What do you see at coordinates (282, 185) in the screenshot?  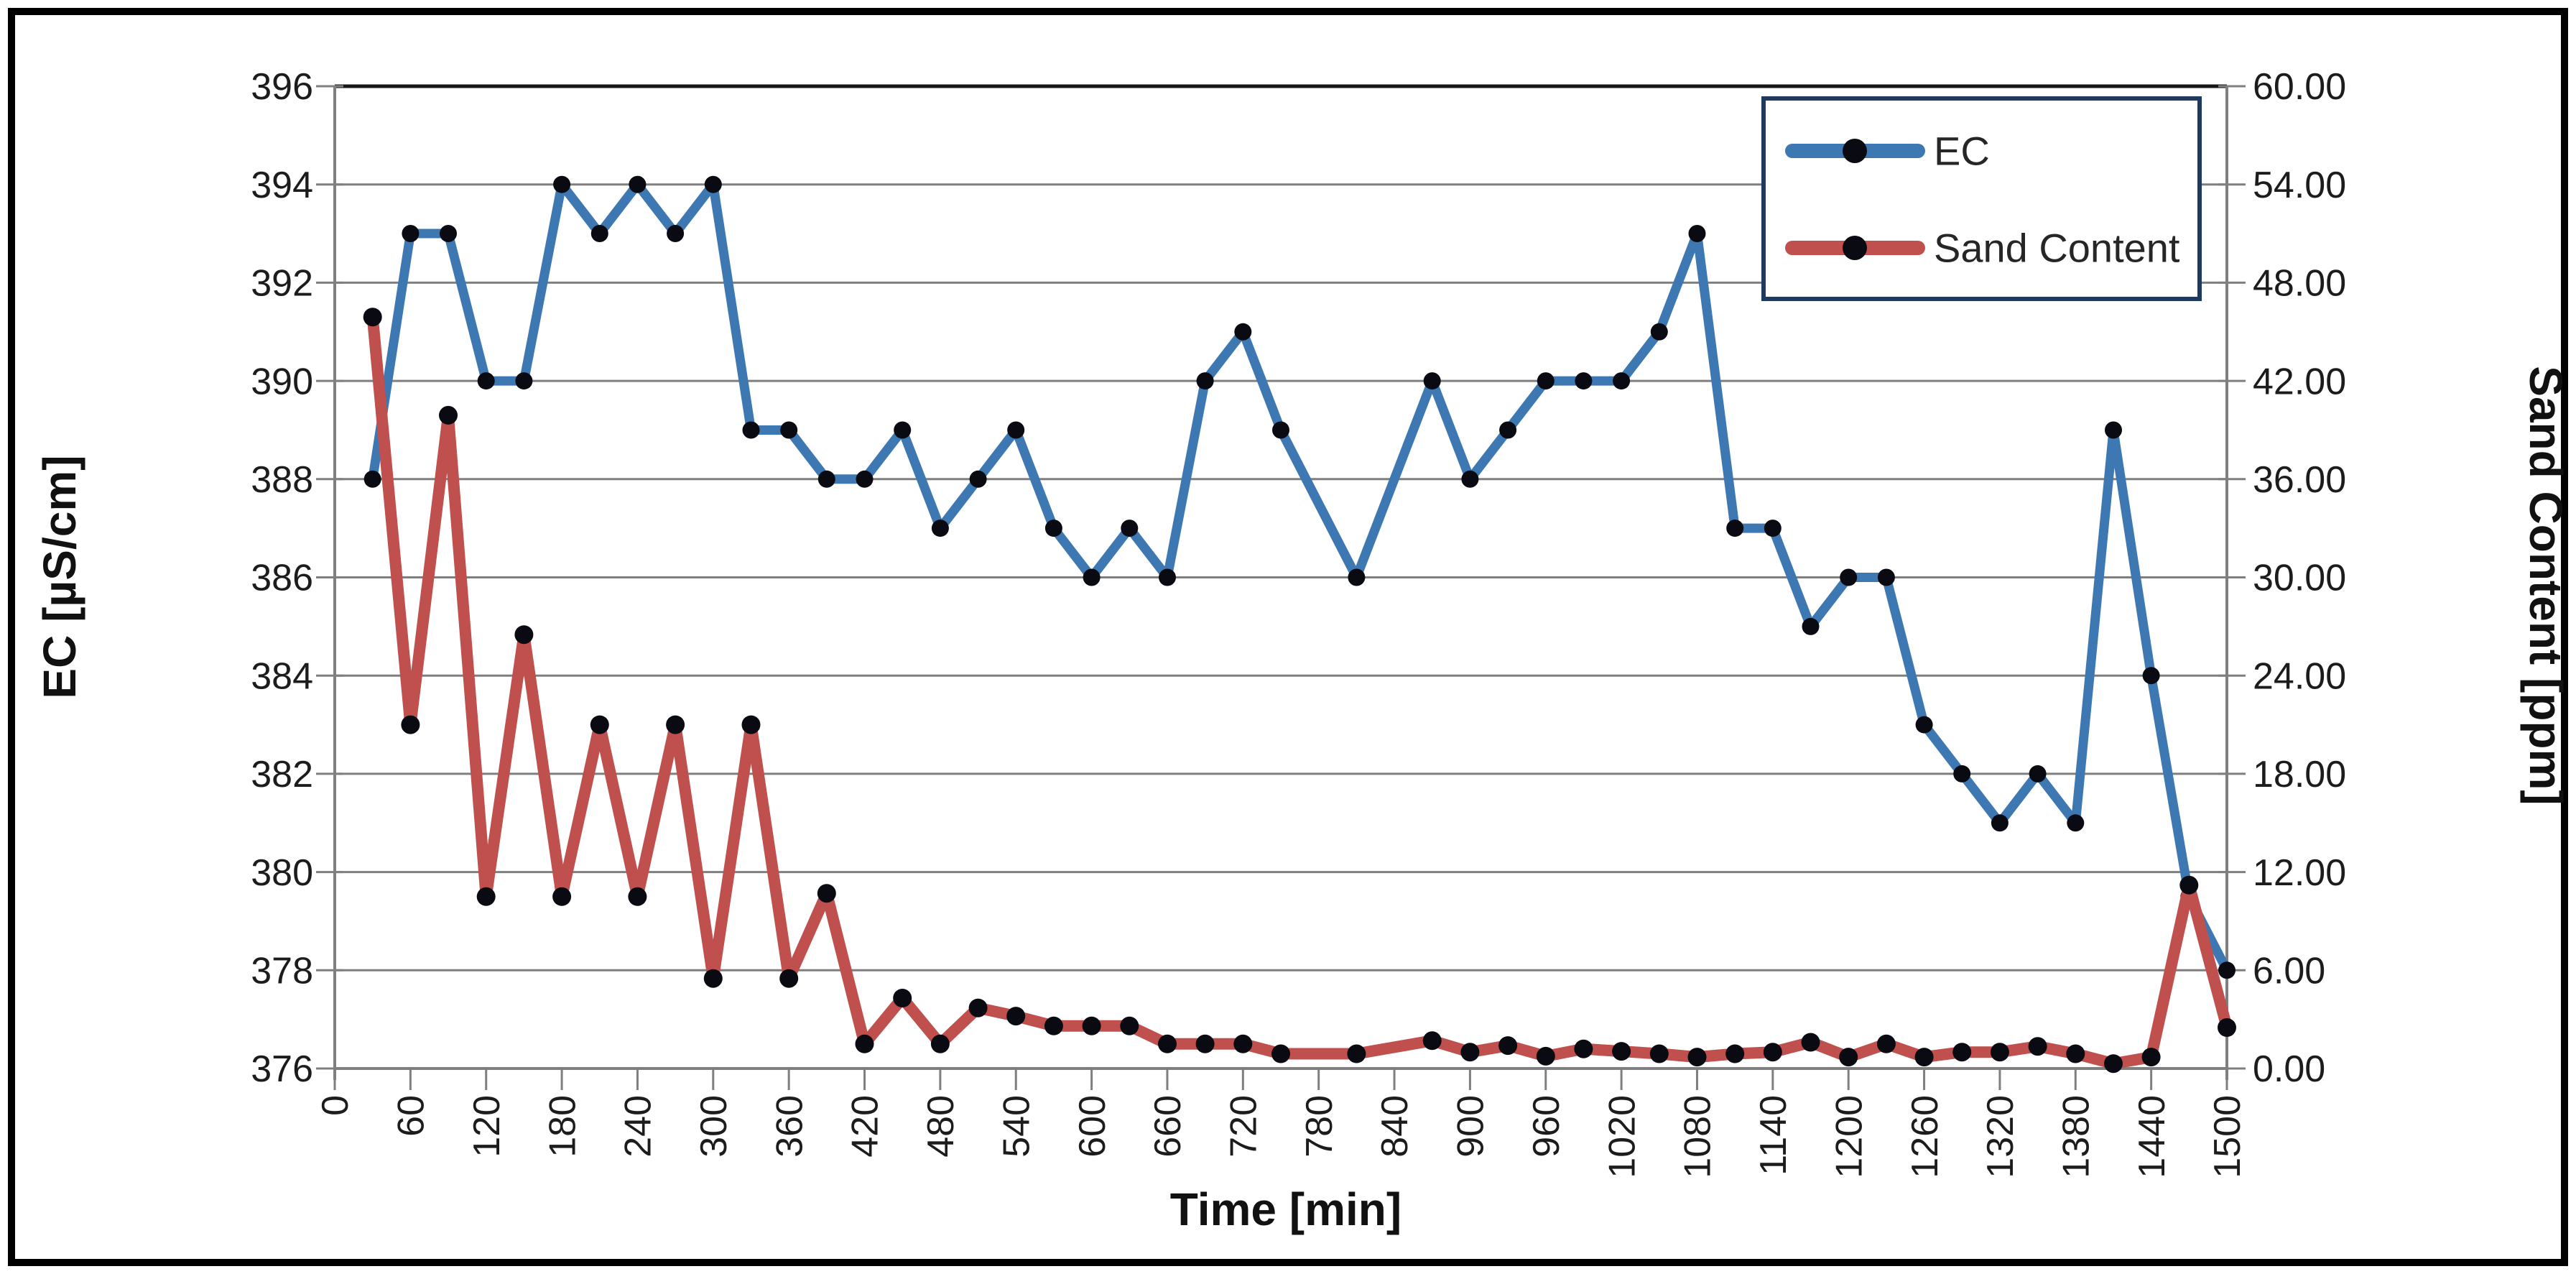 I see `y-left-tick-label: 394` at bounding box center [282, 185].